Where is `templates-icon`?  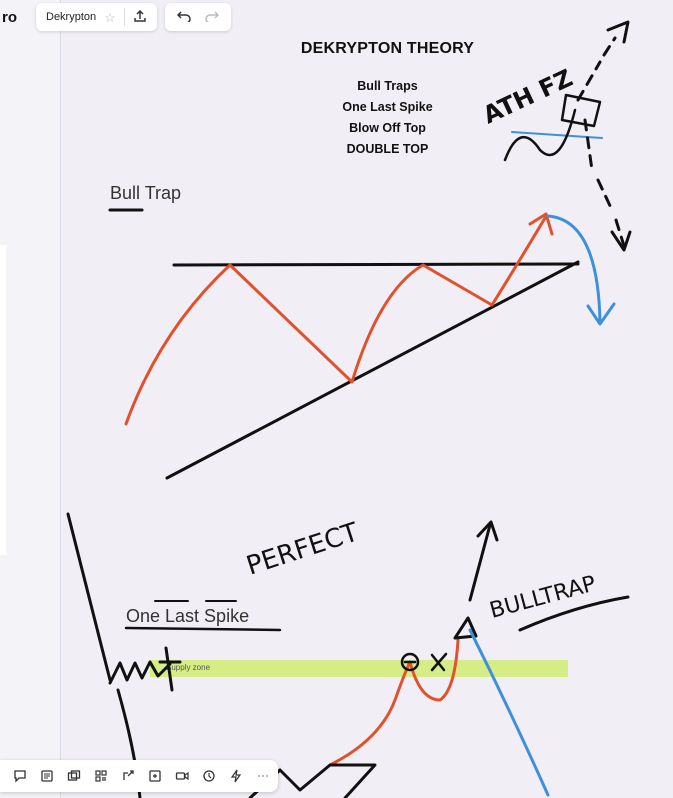 templates-icon is located at coordinates (100, 776).